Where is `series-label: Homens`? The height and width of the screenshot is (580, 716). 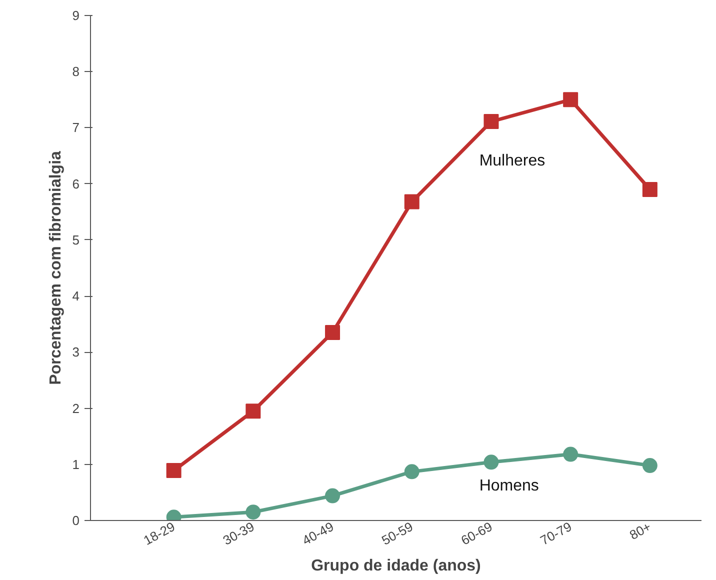 series-label: Homens is located at coordinates (509, 485).